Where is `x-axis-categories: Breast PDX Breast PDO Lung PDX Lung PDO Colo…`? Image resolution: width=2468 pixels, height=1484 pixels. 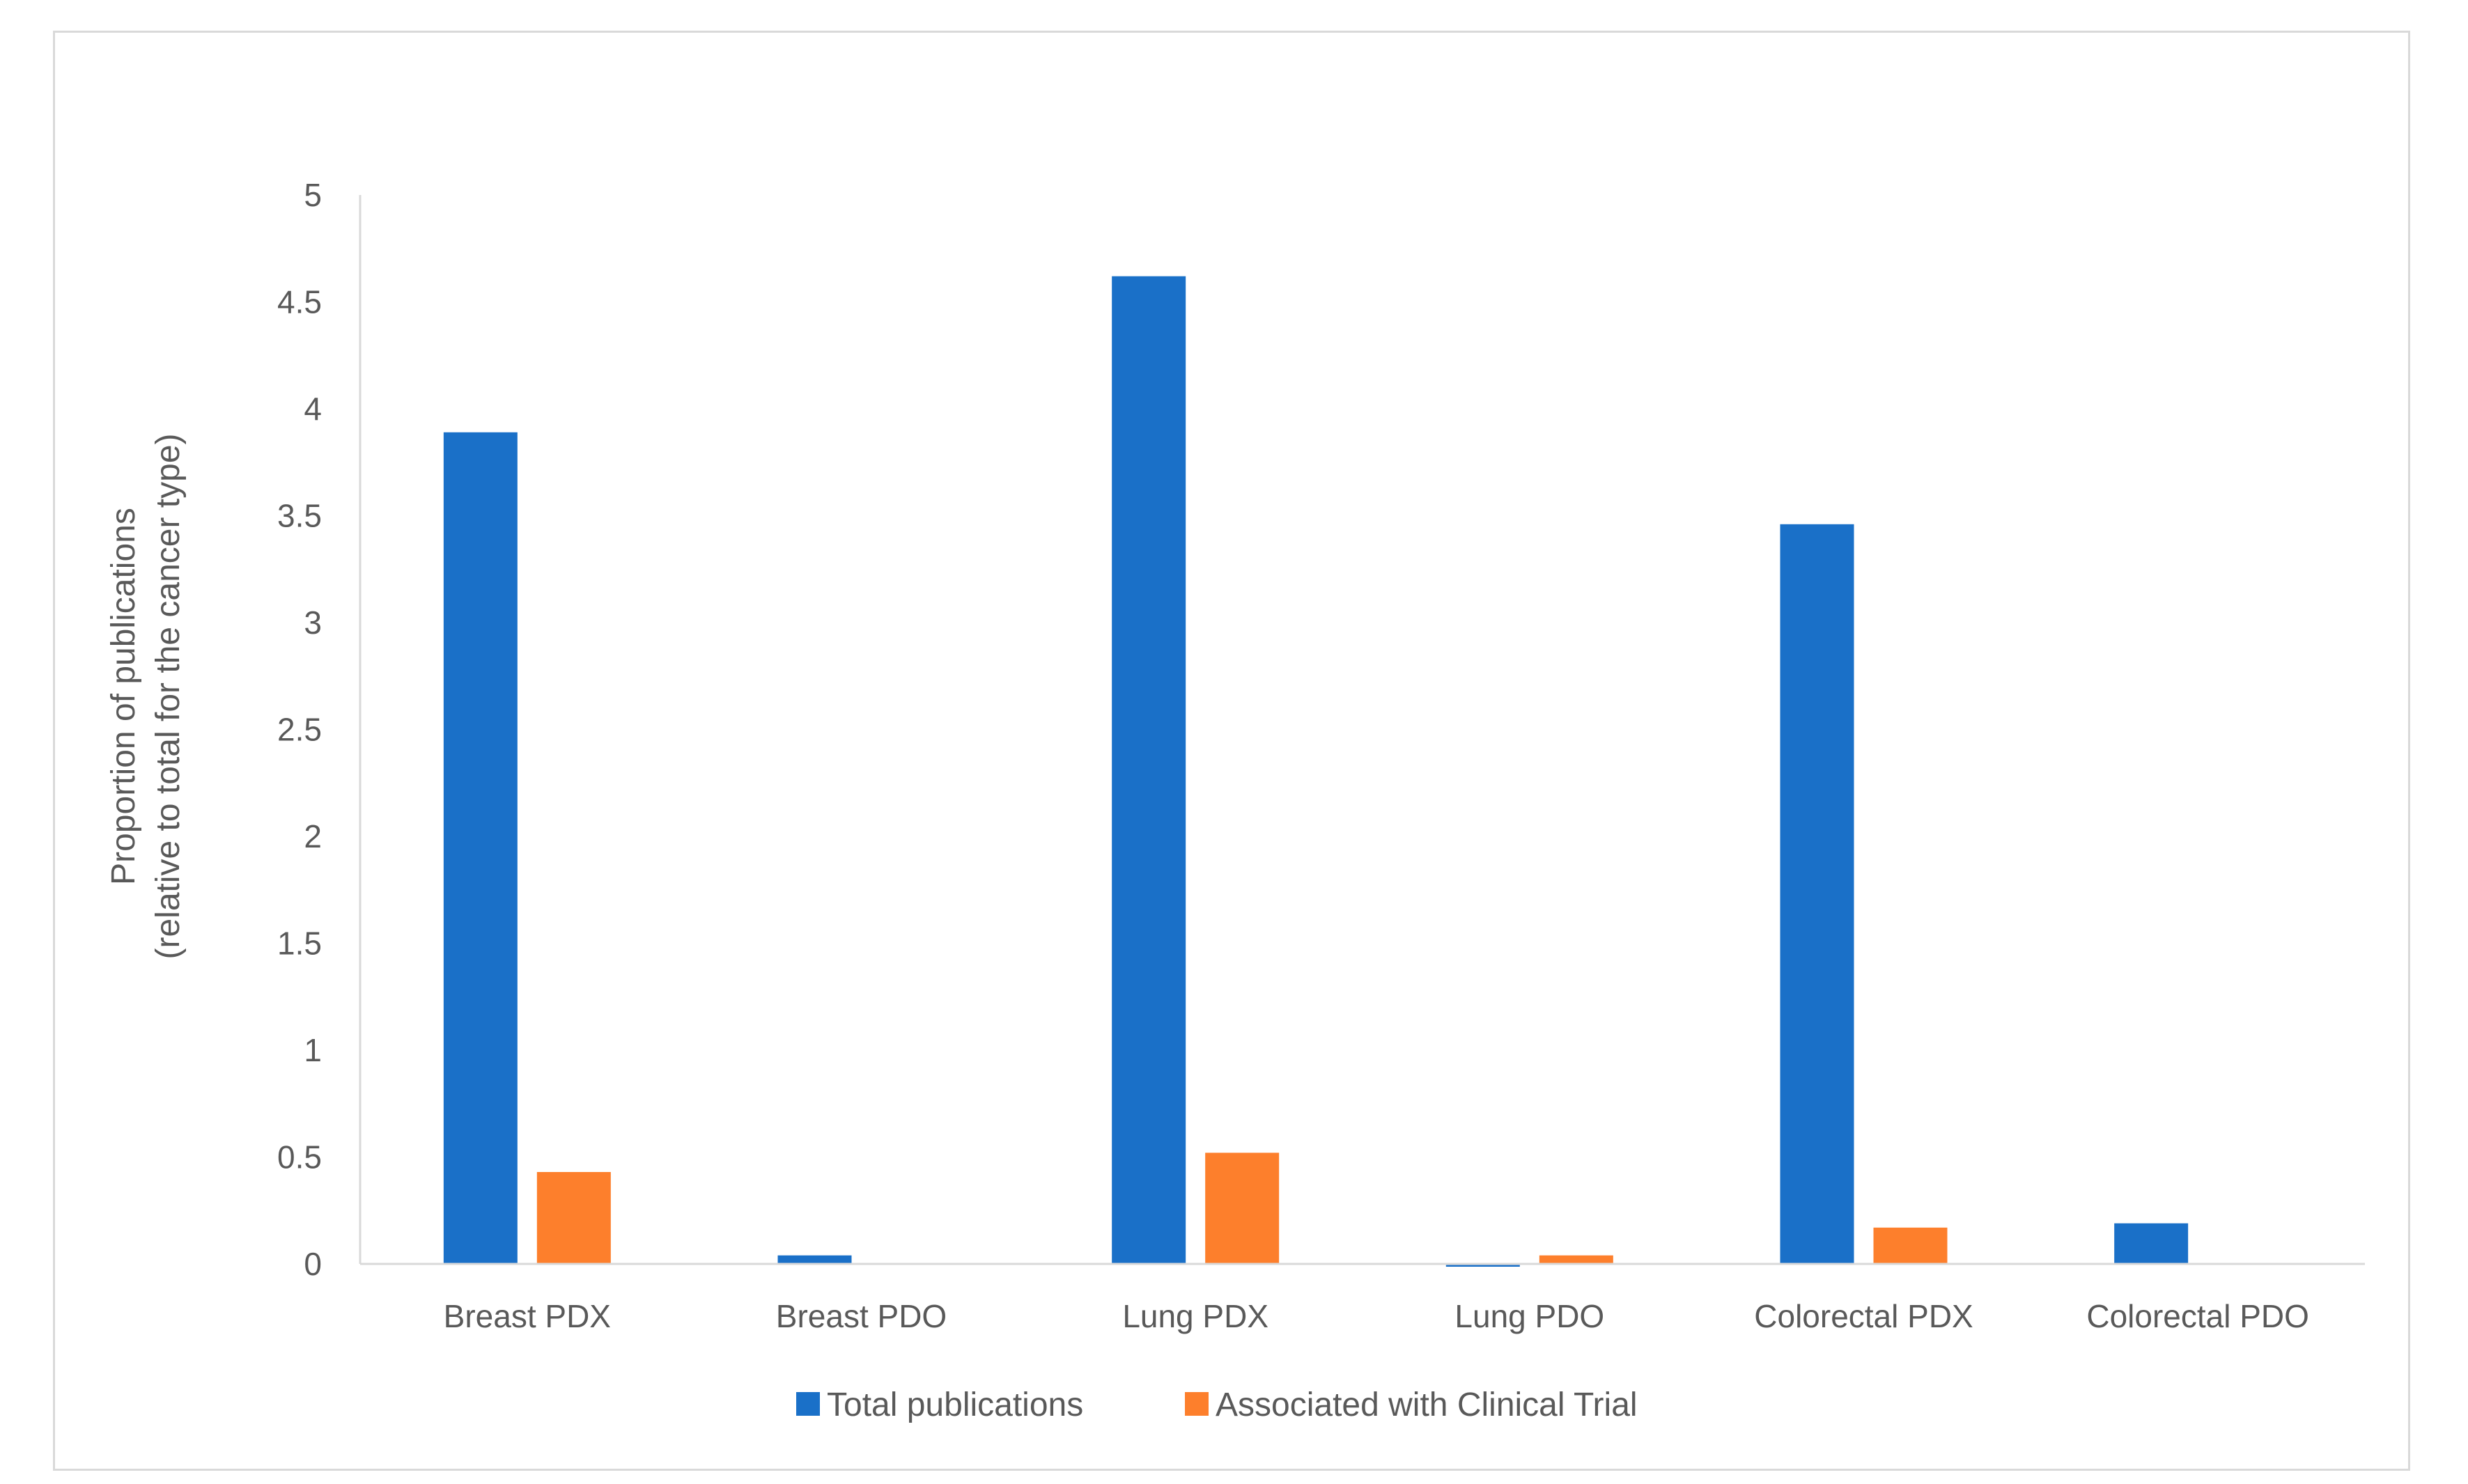 x-axis-categories: Breast PDX Breast PDO Lung PDX Lung PDO Colo… is located at coordinates (1376, 1316).